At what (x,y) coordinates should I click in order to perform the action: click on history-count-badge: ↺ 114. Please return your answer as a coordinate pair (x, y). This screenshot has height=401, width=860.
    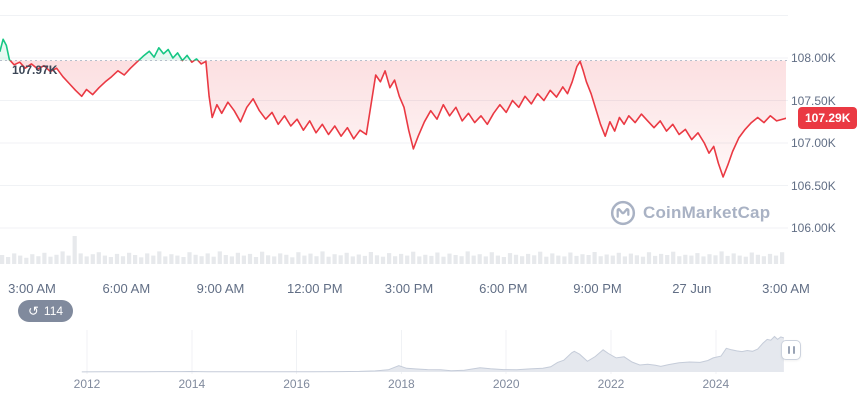
    Looking at the image, I should click on (46, 311).